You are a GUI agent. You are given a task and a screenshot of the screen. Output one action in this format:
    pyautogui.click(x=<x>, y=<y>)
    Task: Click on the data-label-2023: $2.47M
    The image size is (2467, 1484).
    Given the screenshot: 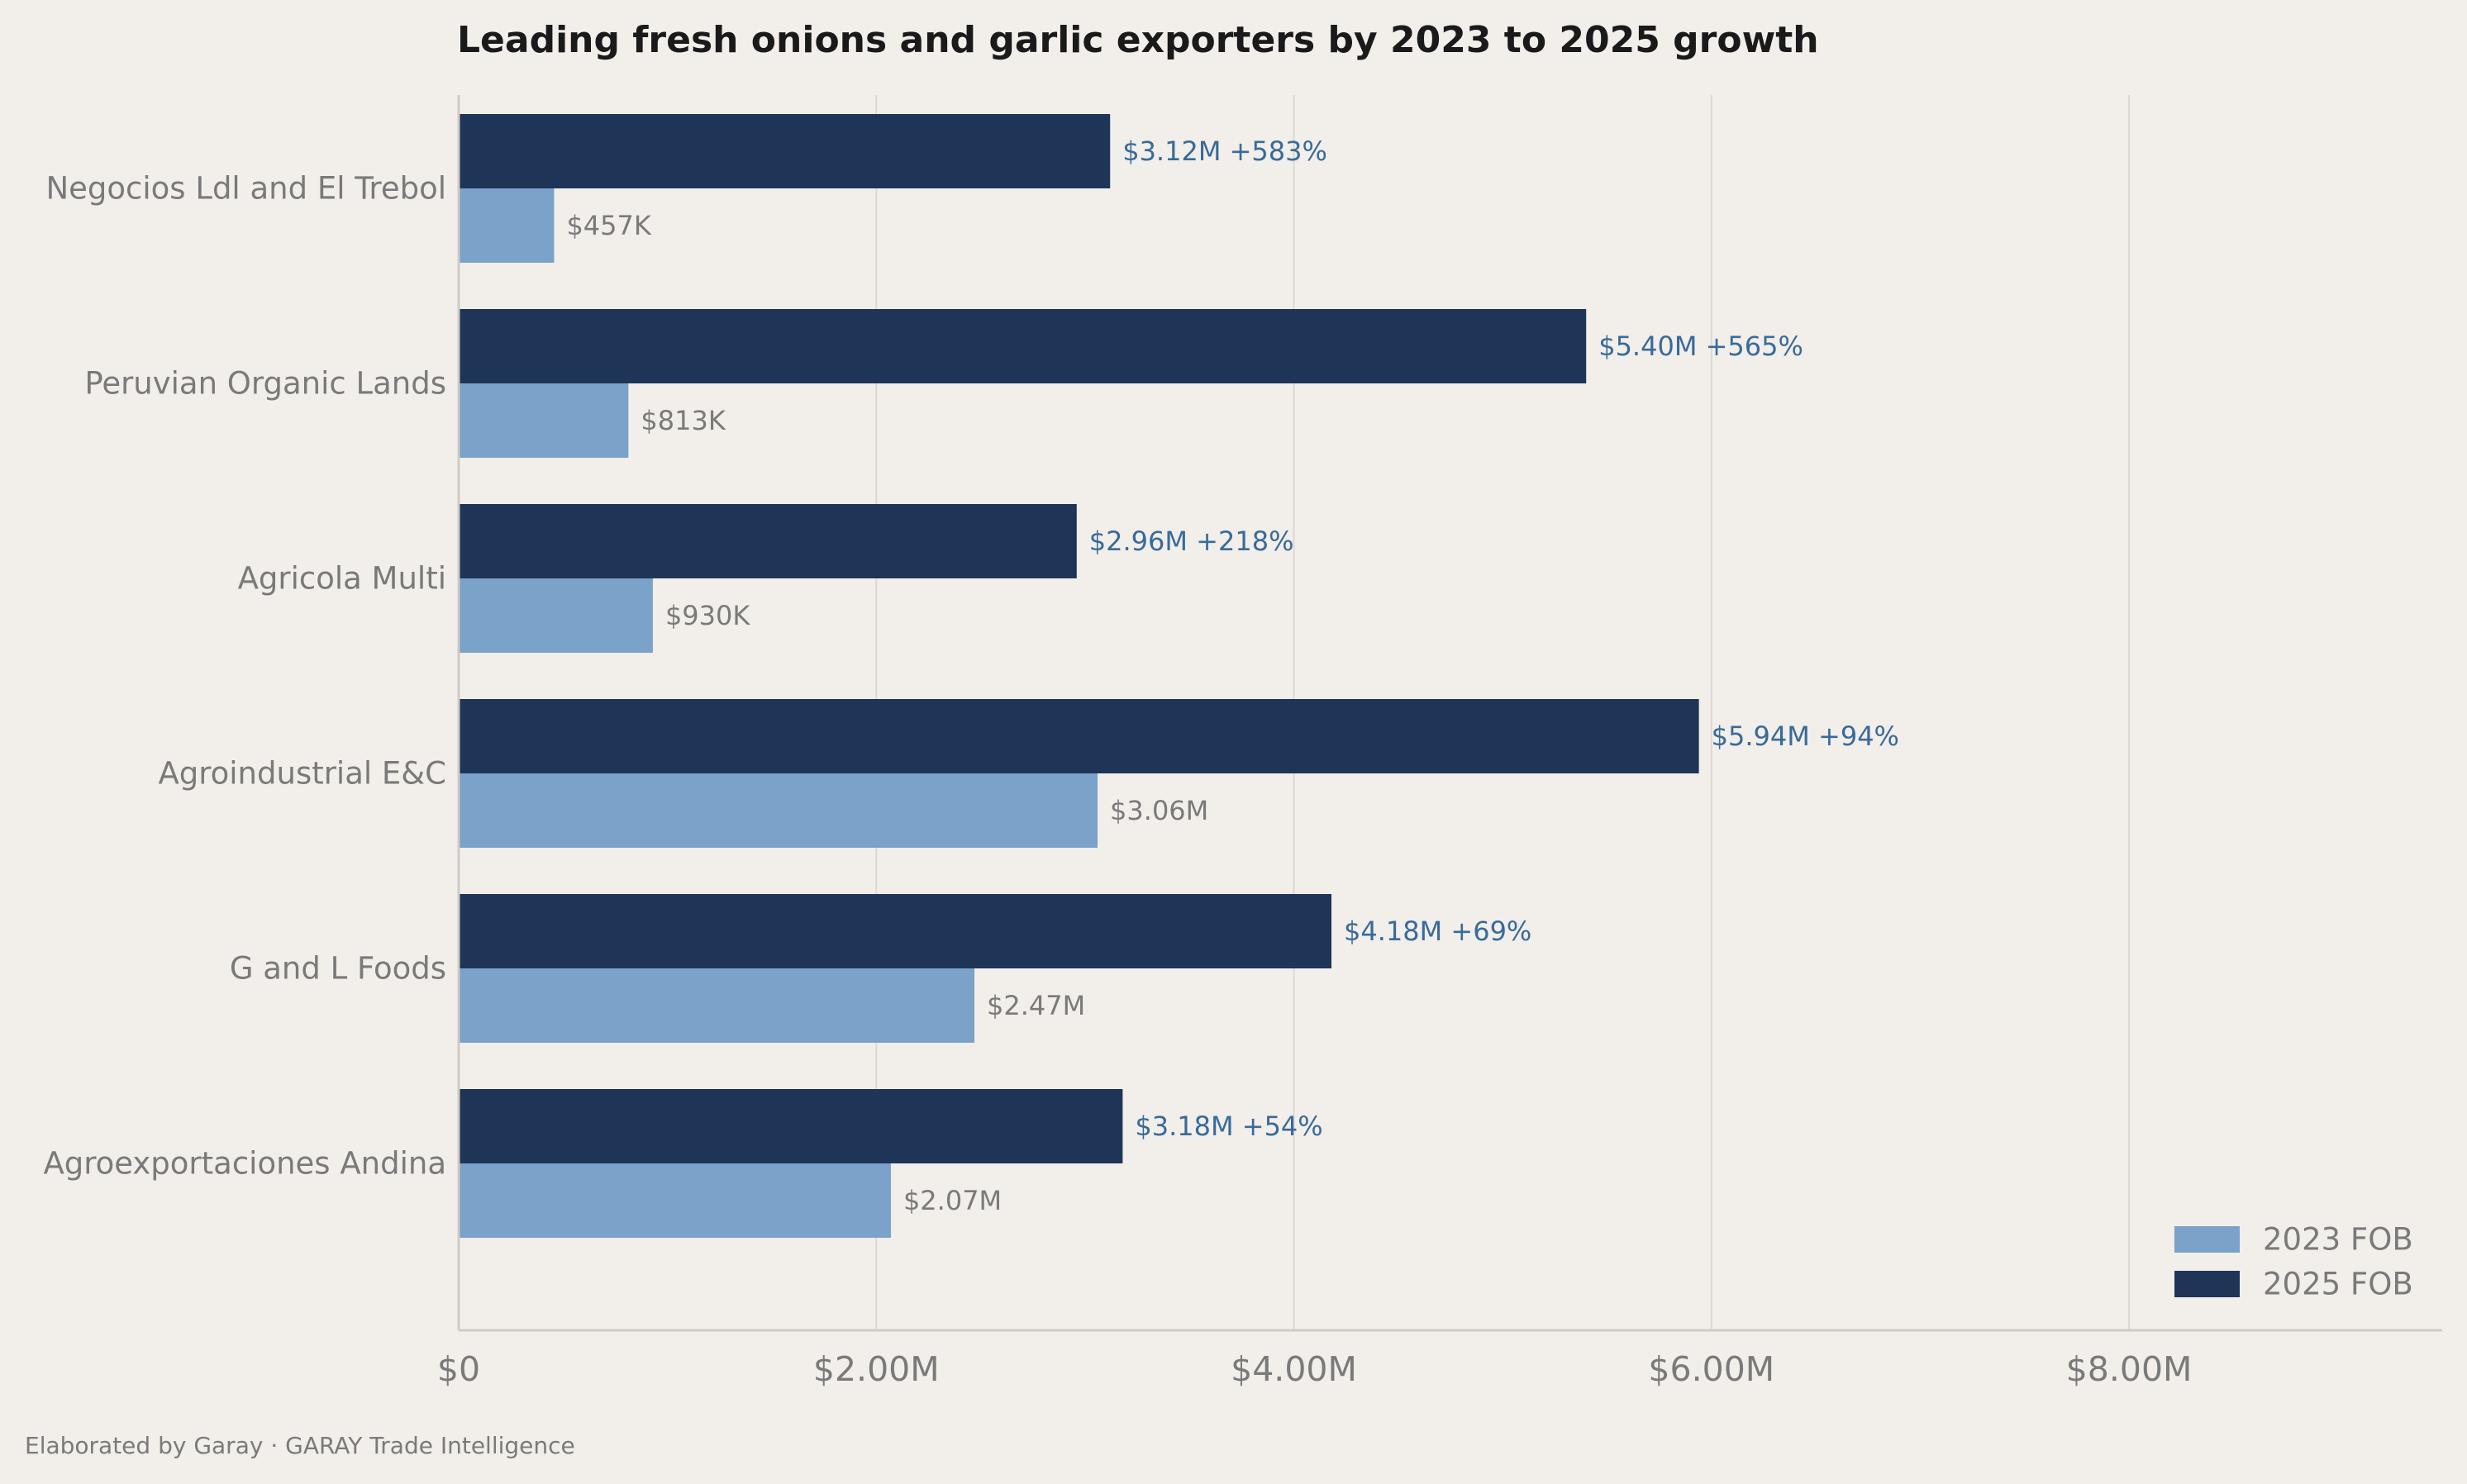 What is the action you would take?
    pyautogui.click(x=1036, y=1005)
    